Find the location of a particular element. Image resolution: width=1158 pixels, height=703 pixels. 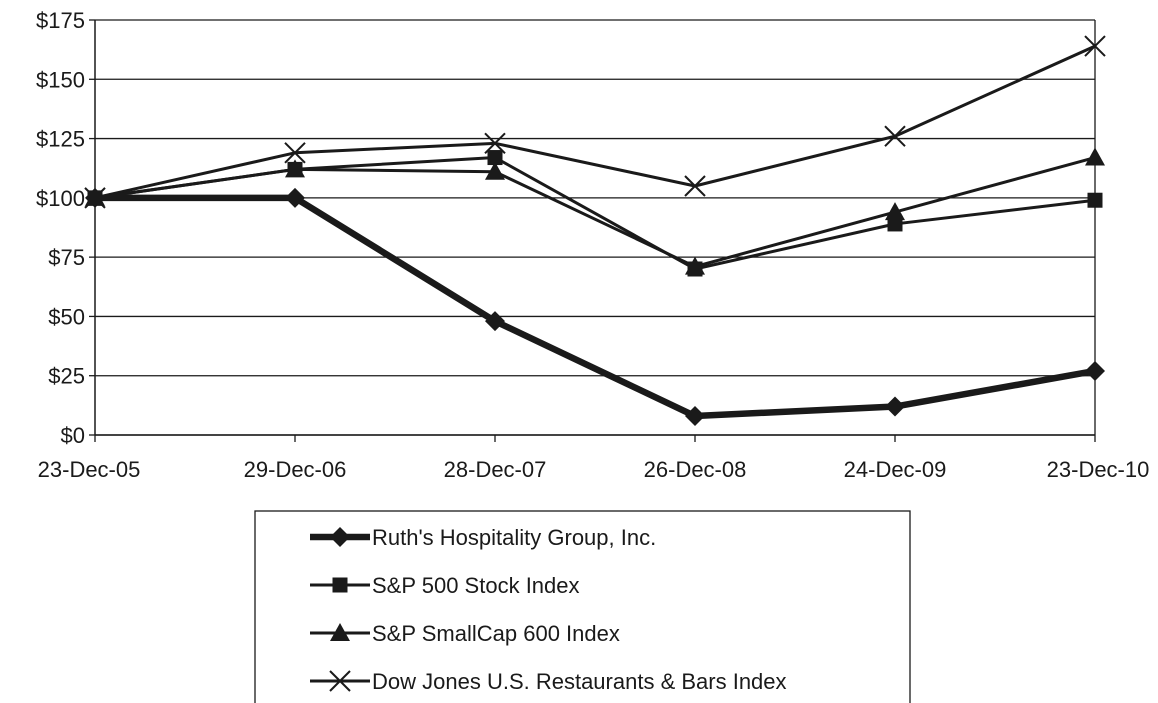

legend-label: Ruth's Hospitality Group, Inc. is located at coordinates (514, 537).